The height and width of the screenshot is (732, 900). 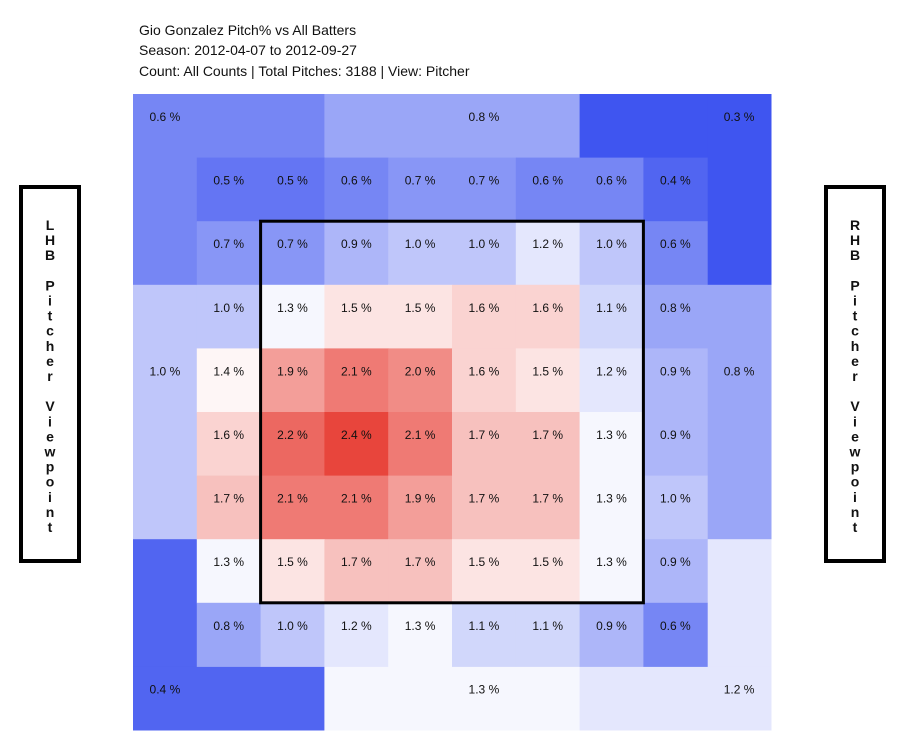 What do you see at coordinates (855, 374) in the screenshot?
I see `side-box` at bounding box center [855, 374].